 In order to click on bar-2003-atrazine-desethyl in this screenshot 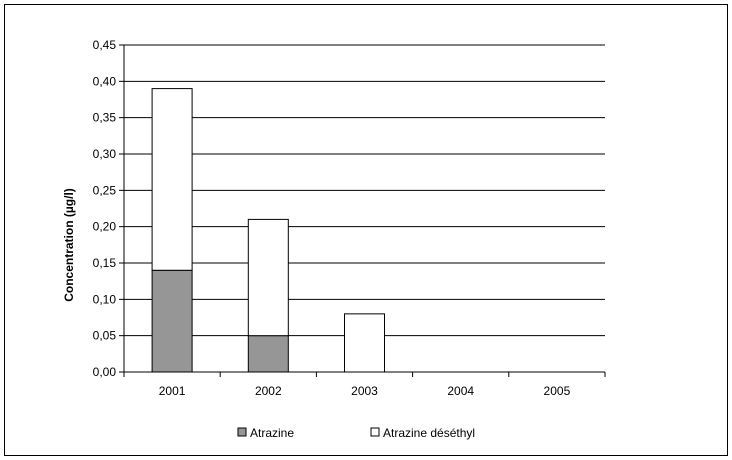, I will do `click(364, 343)`.